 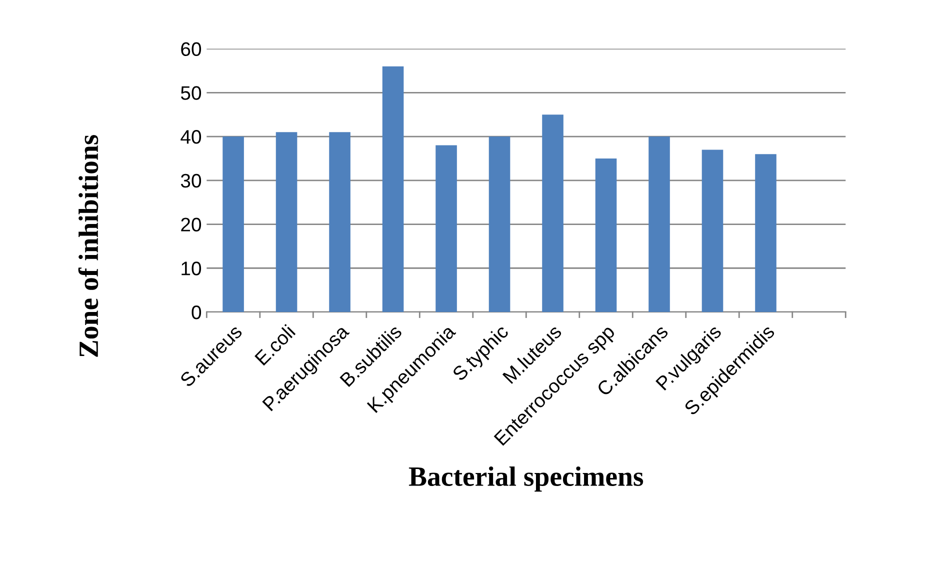 What do you see at coordinates (191, 49) in the screenshot?
I see `y-tick-label: 60` at bounding box center [191, 49].